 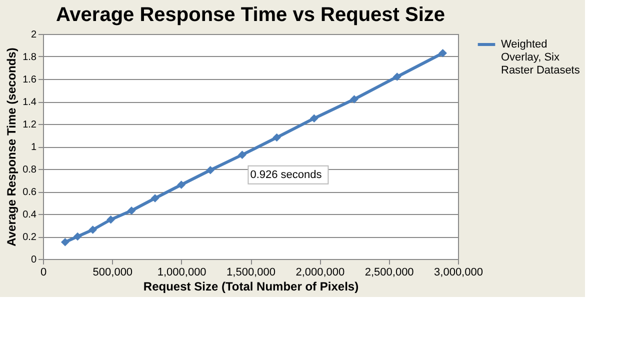 I want to click on y-tick-label: 0.4, so click(x=29, y=215).